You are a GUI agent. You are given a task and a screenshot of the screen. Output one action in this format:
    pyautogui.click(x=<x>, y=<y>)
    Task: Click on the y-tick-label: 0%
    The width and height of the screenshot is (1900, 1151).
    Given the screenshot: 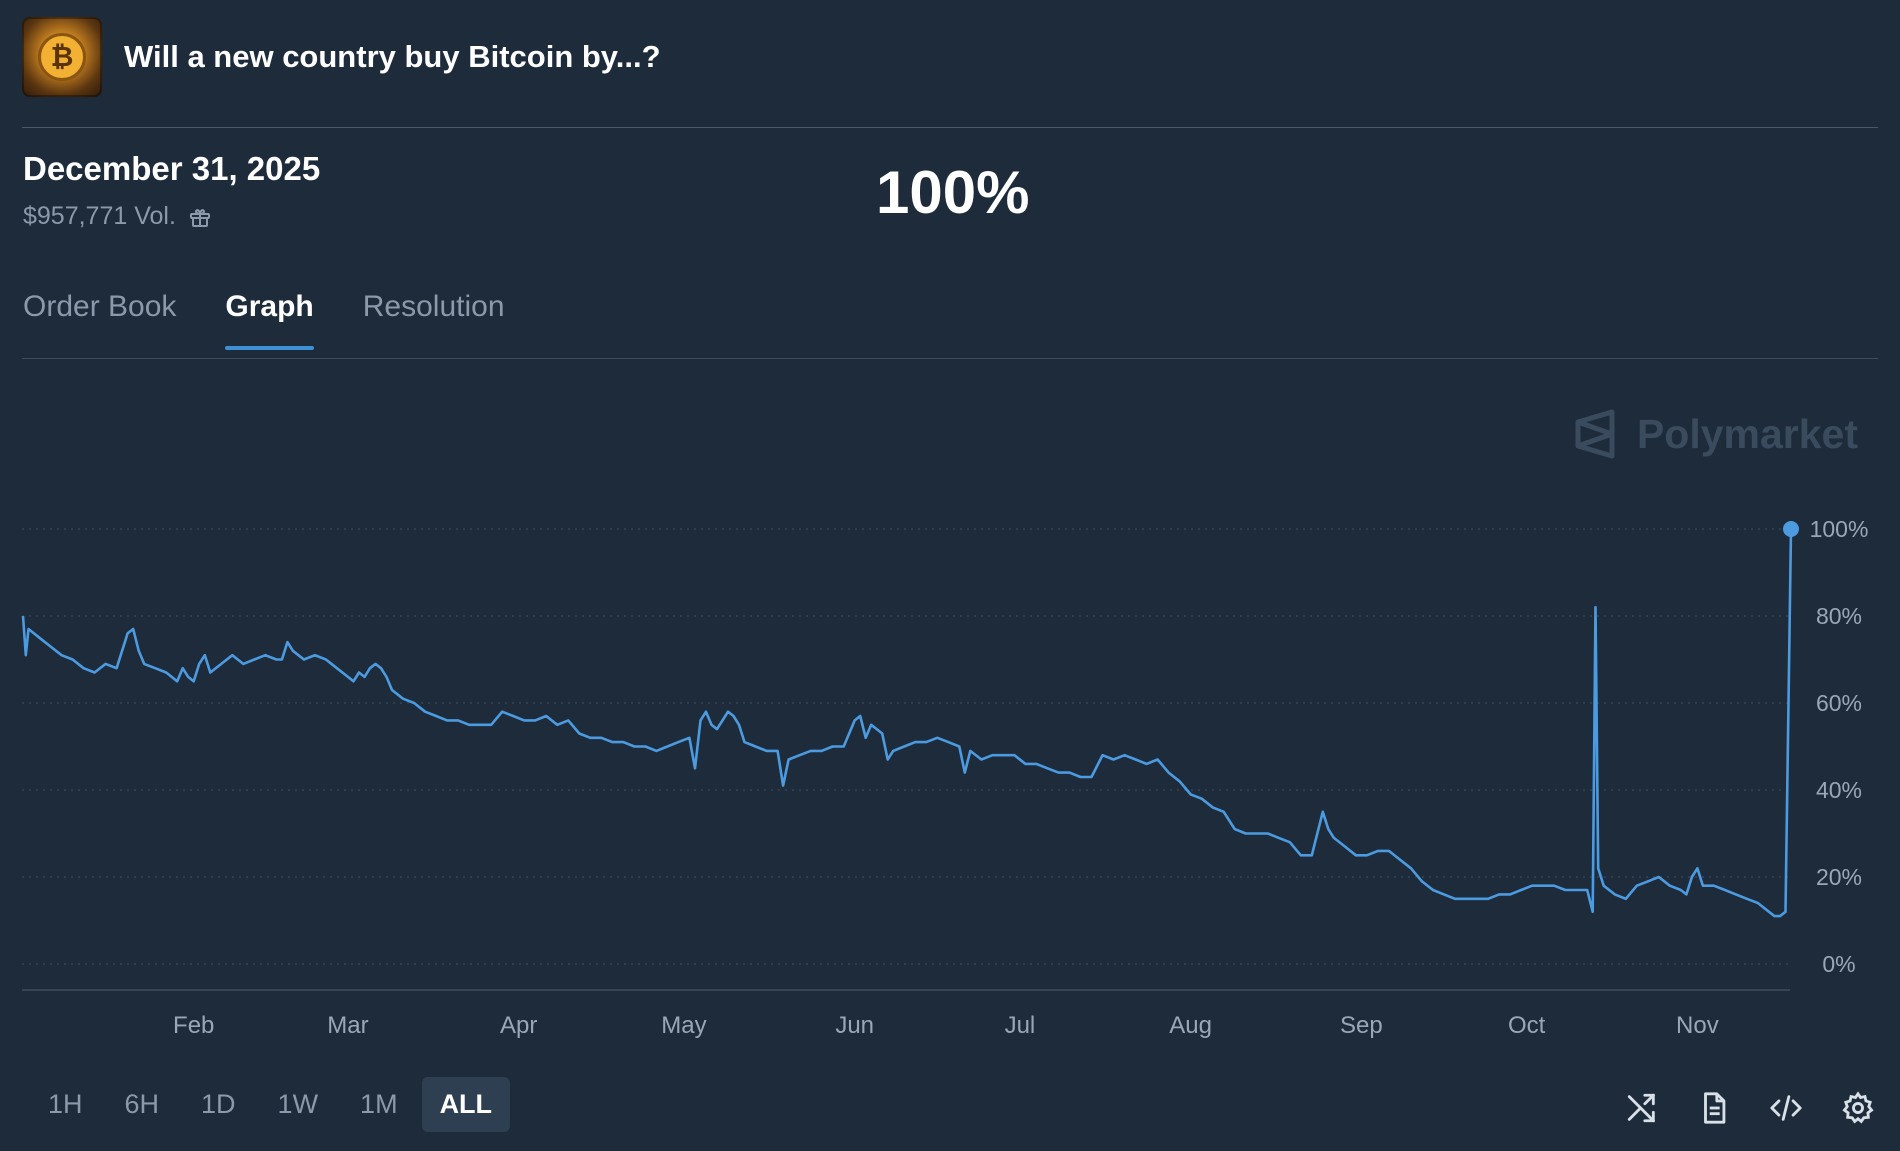 What is the action you would take?
    pyautogui.click(x=1838, y=964)
    